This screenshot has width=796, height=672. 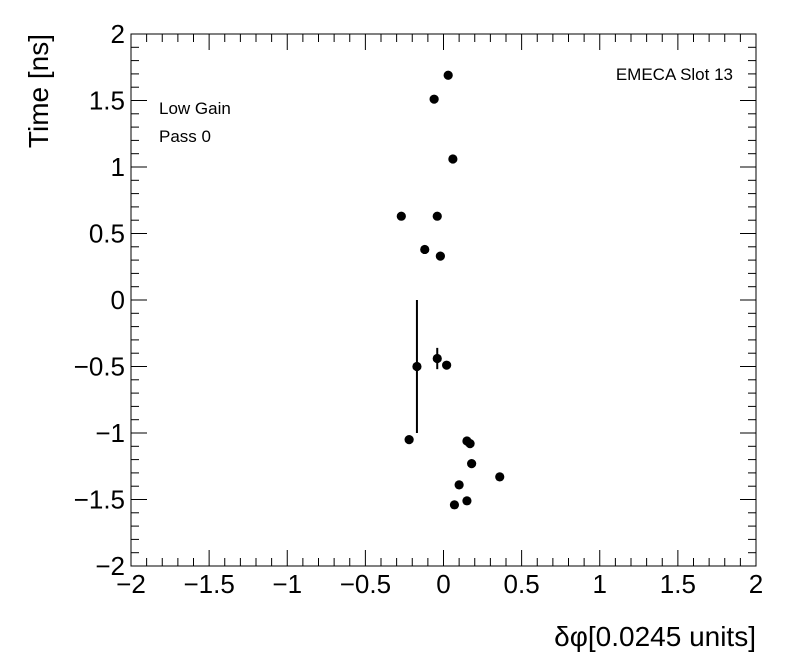 I want to click on x-tick-label: 0, so click(x=443, y=584).